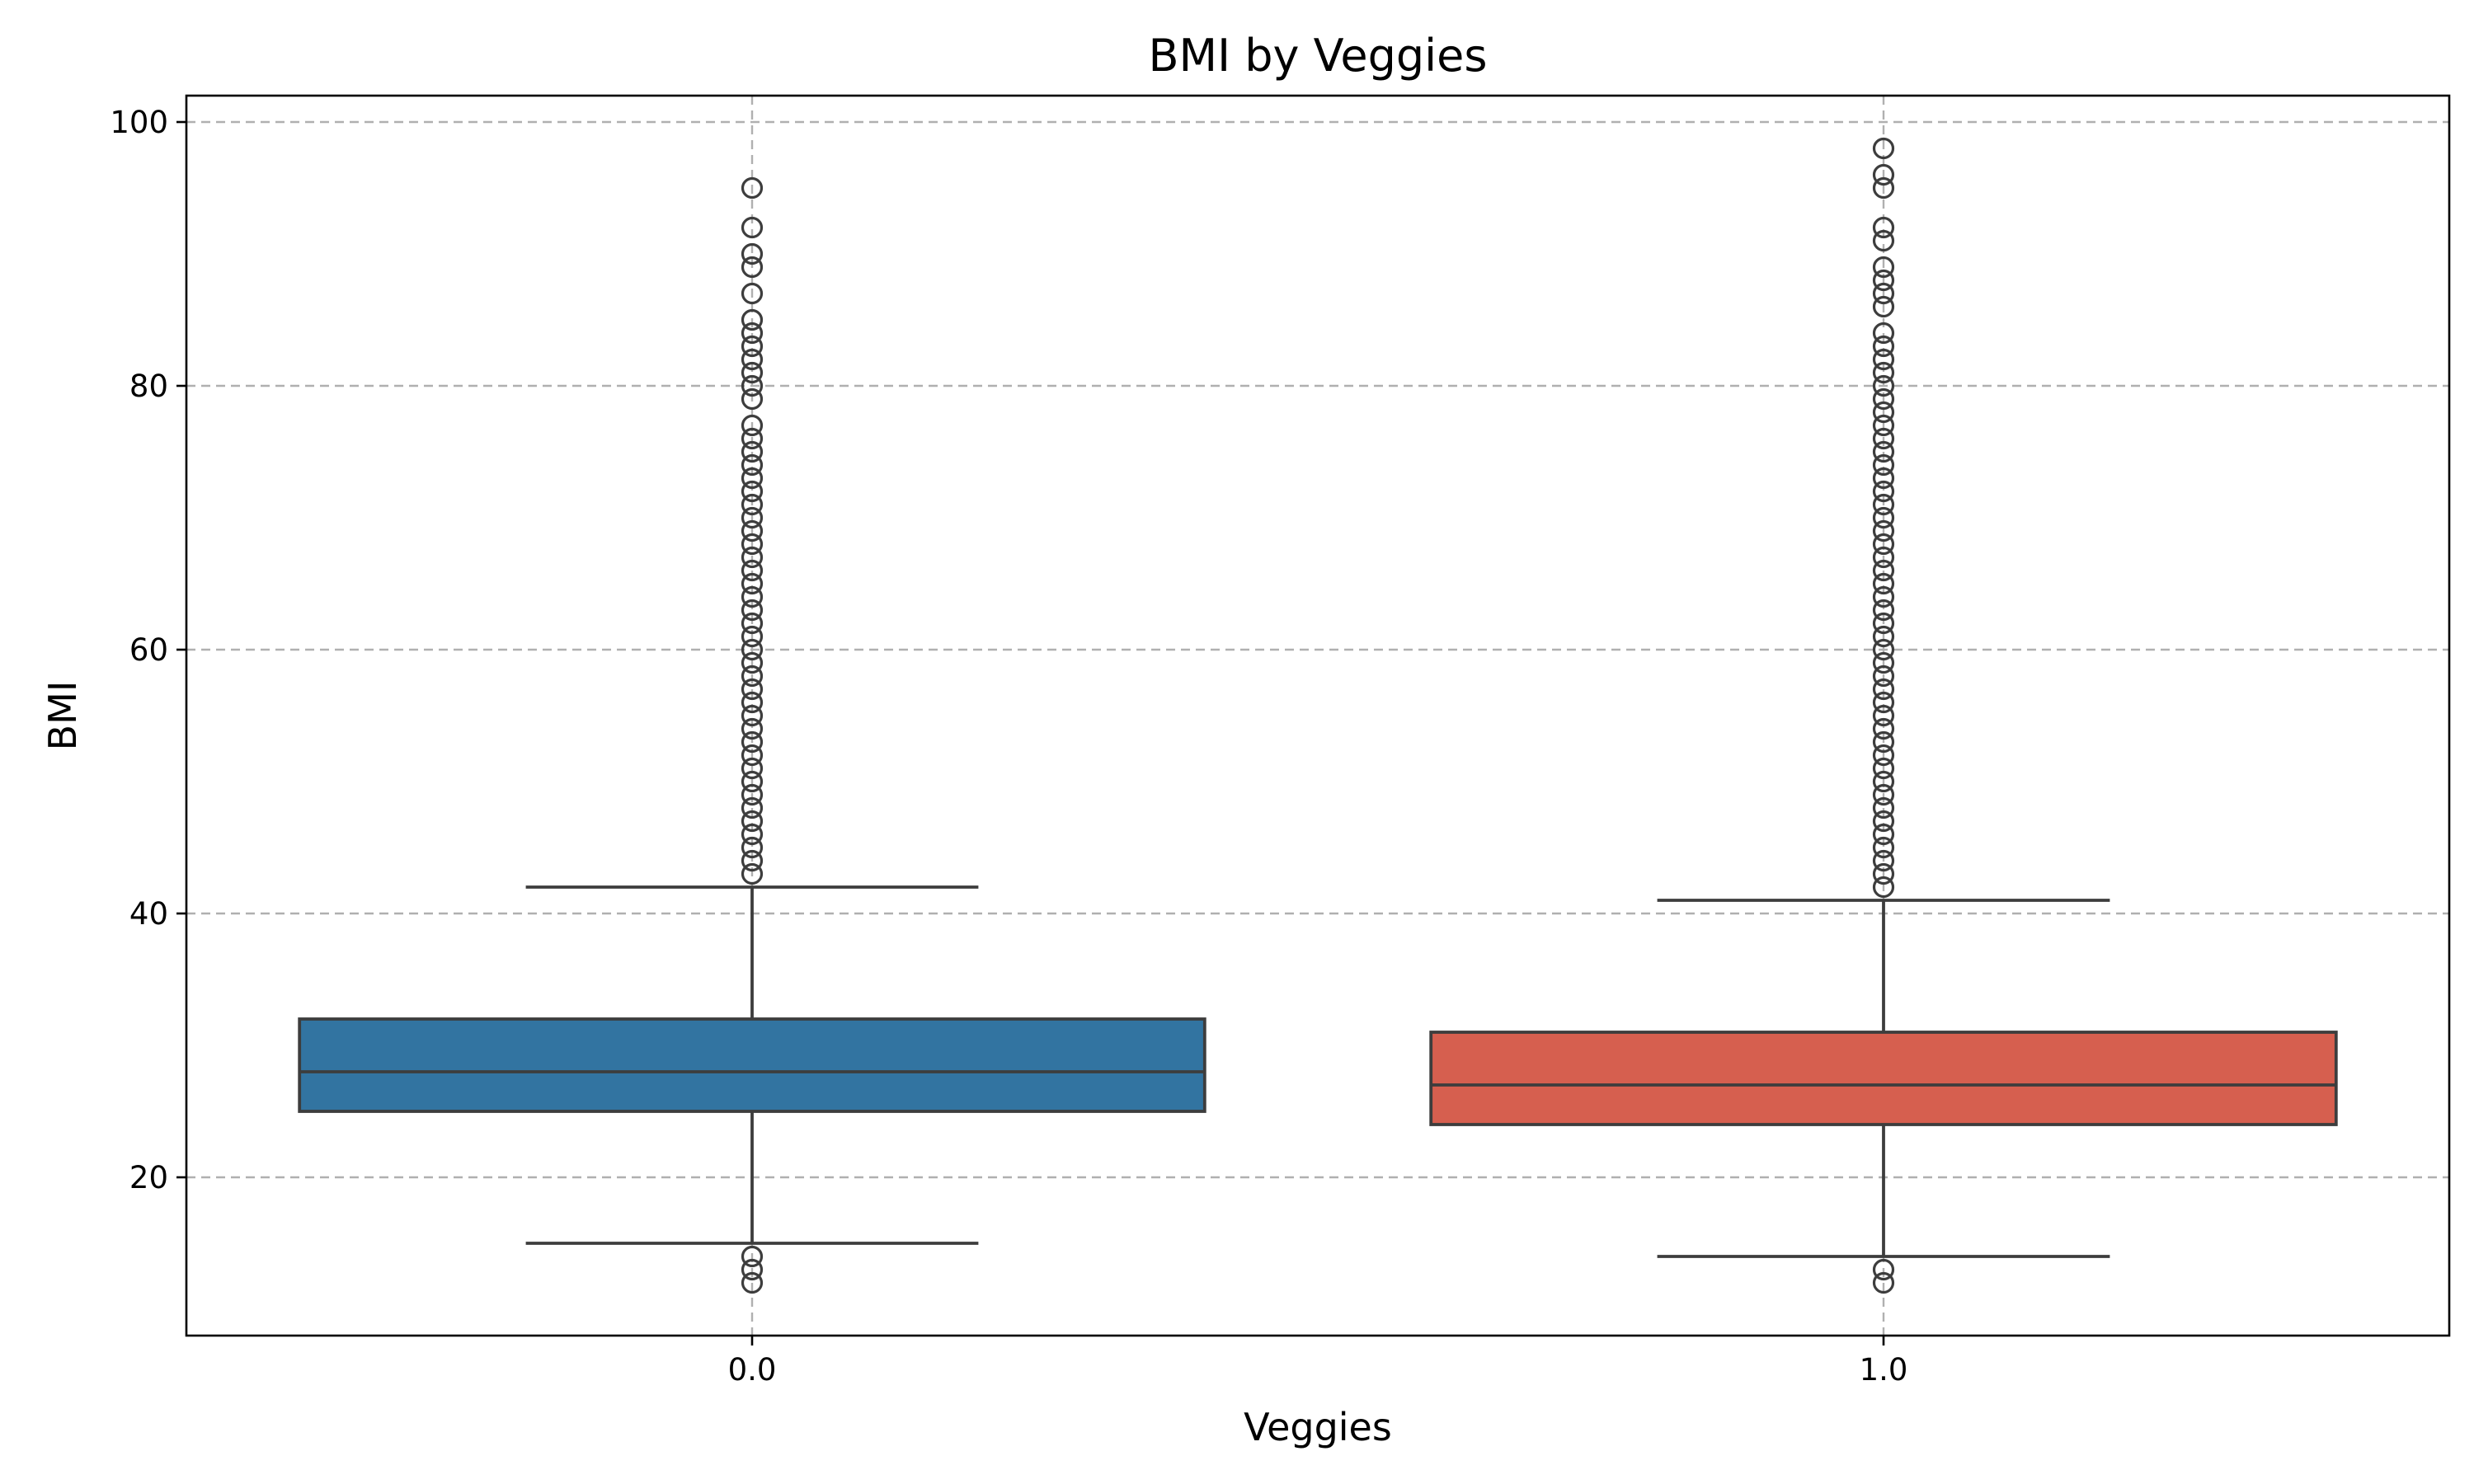 The height and width of the screenshot is (1484, 2474). What do you see at coordinates (1318, 1427) in the screenshot?
I see `x-axis-label: Veggies` at bounding box center [1318, 1427].